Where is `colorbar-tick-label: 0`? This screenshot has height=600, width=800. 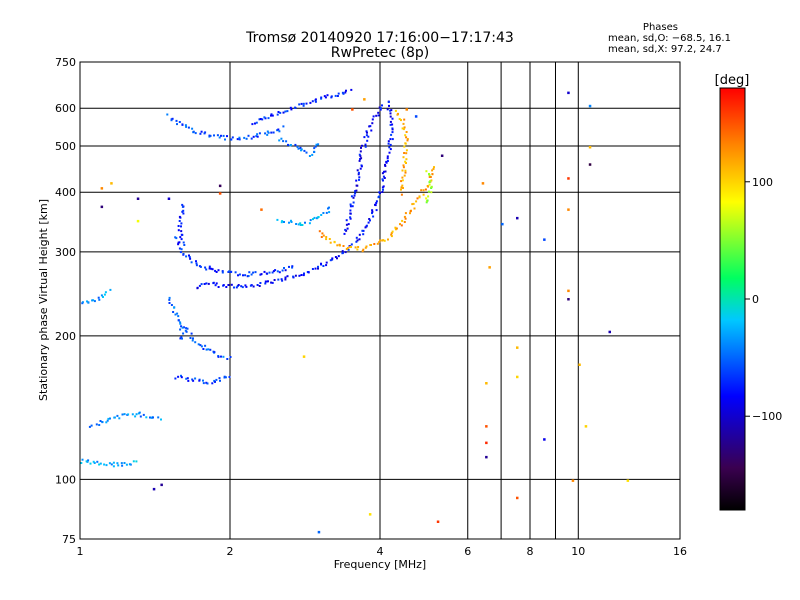
colorbar-tick-label: 0 is located at coordinates (755, 299).